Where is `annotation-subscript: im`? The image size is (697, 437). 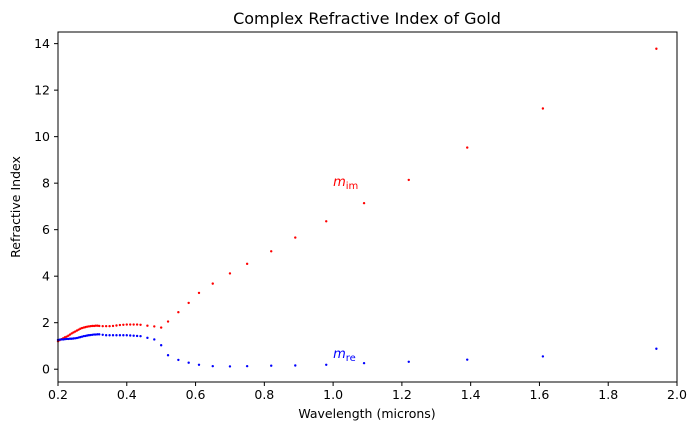 annotation-subscript: im is located at coordinates (352, 186).